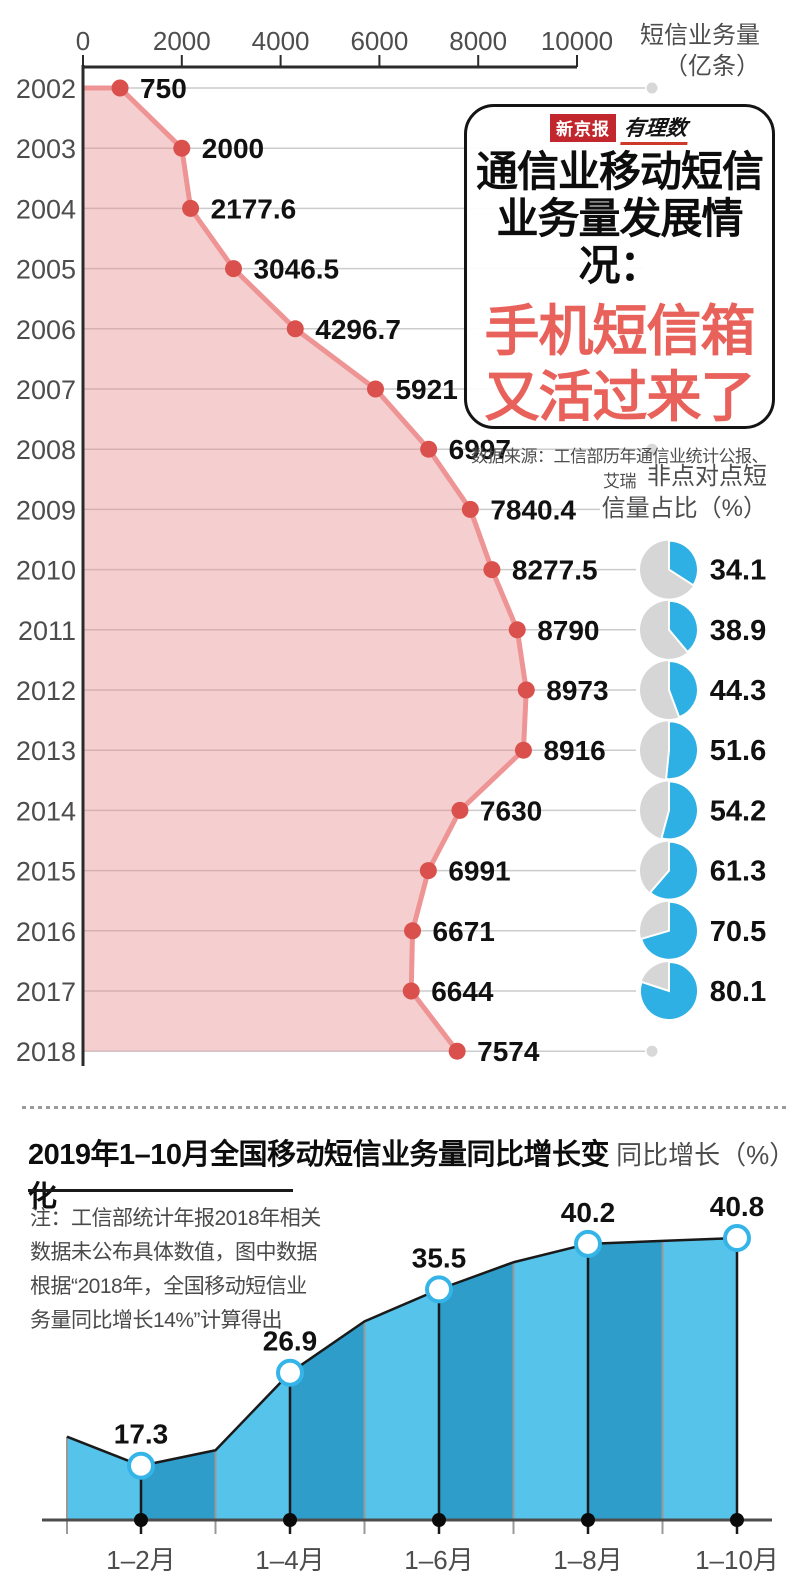 The image size is (800, 1586). Describe the element at coordinates (191, 208) in the screenshot. I see `data-point-2004` at that location.